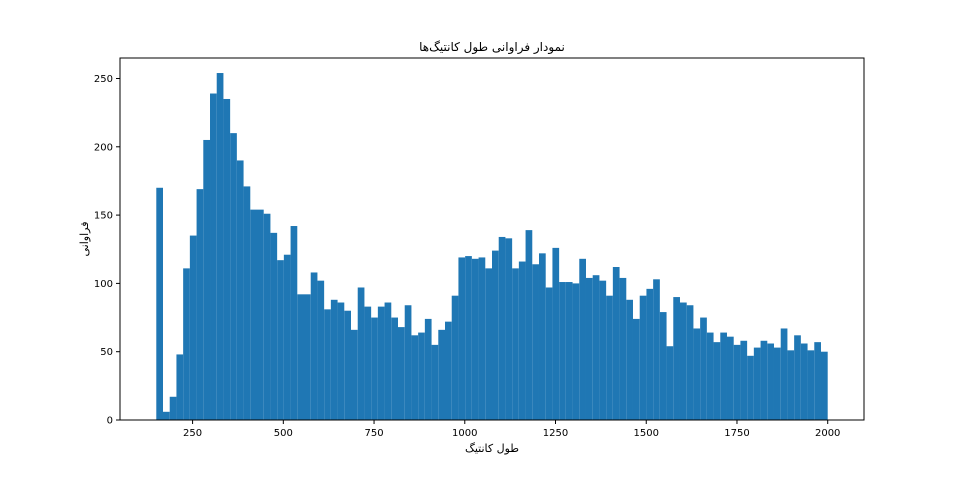 This screenshot has width=960, height=480. What do you see at coordinates (736, 433) in the screenshot?
I see `x-tick-label: 1750` at bounding box center [736, 433].